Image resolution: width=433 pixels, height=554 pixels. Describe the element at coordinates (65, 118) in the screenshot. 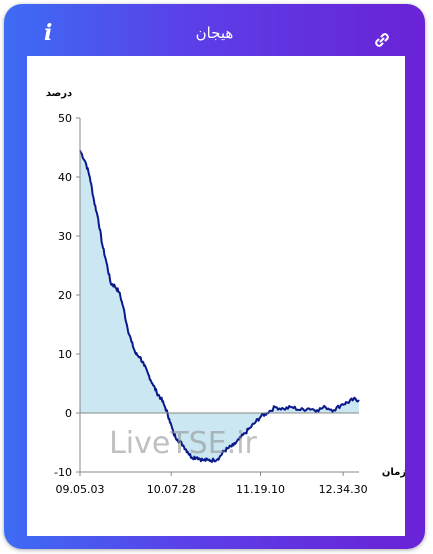

I see `y-tick-label: 50` at that location.